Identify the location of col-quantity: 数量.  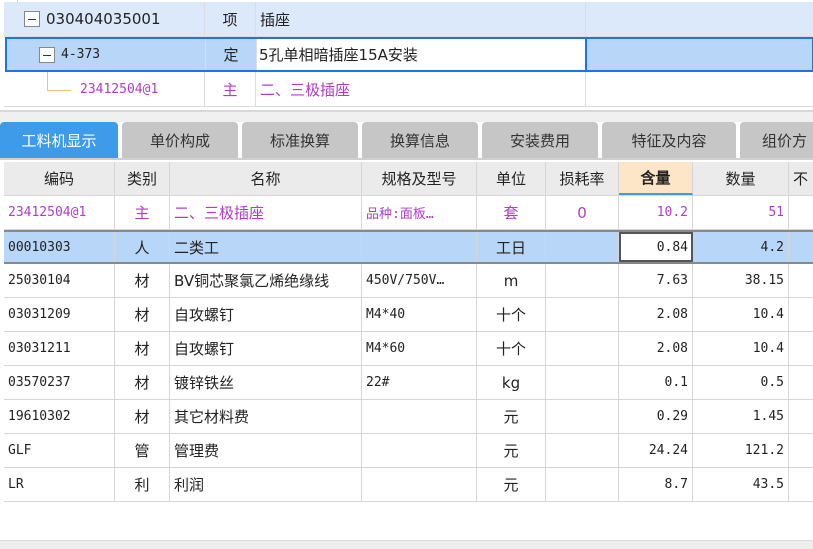
(741, 178).